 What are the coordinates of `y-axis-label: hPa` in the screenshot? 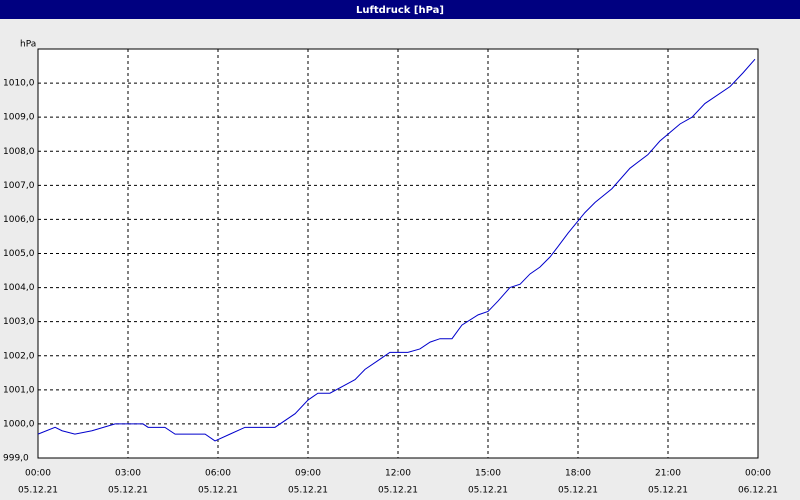 It's located at (28, 45).